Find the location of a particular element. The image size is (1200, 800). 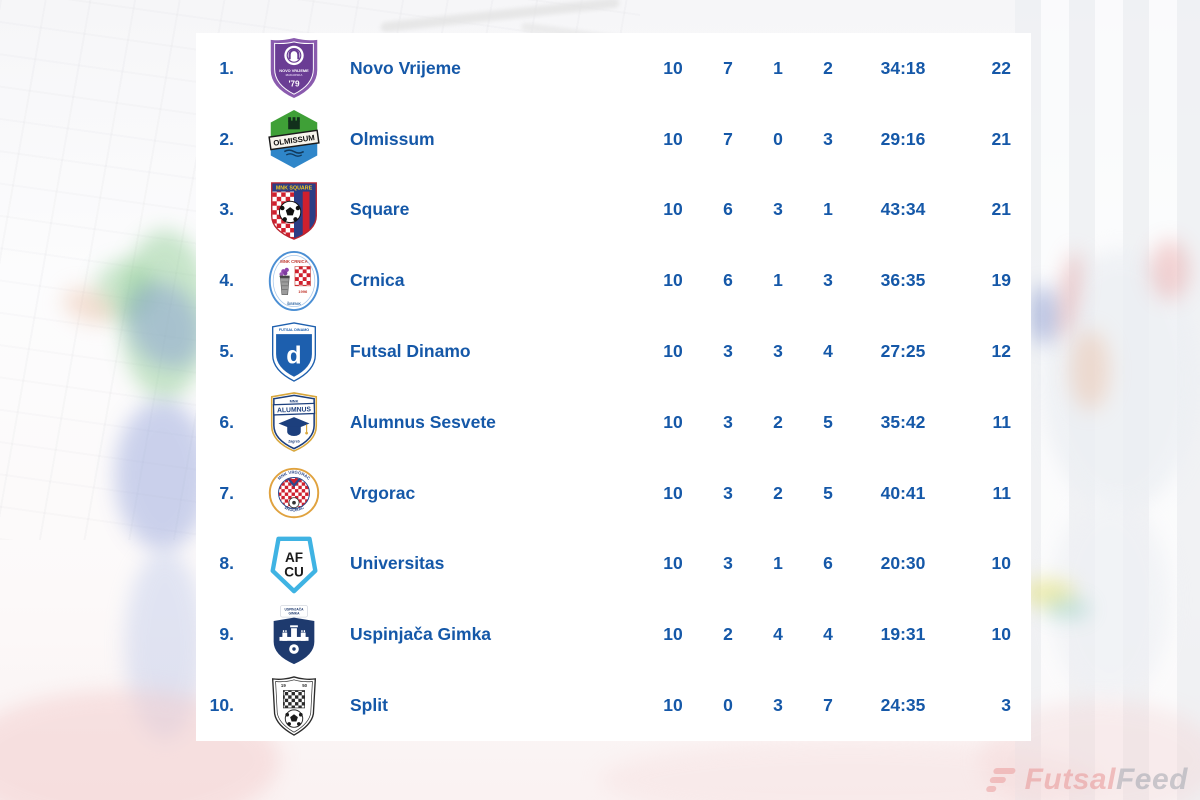

goals-cell: 34:18 is located at coordinates (903, 67).